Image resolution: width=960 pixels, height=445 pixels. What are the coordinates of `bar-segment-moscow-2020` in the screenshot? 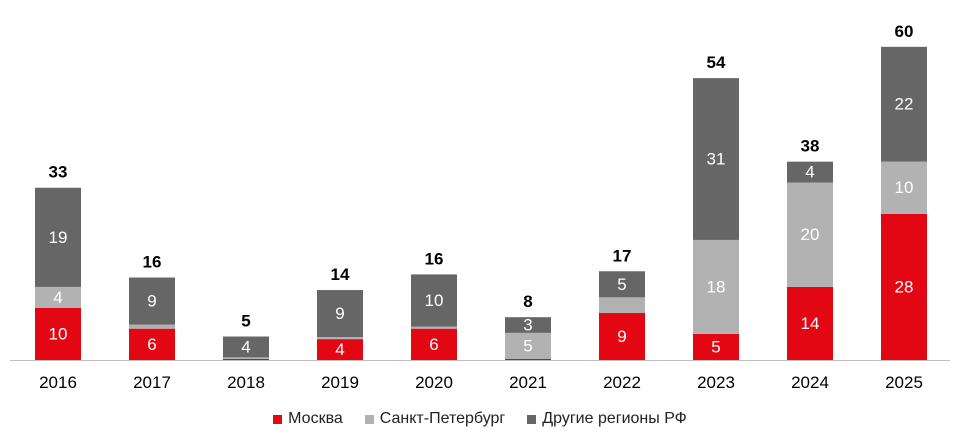 It's located at (434, 344).